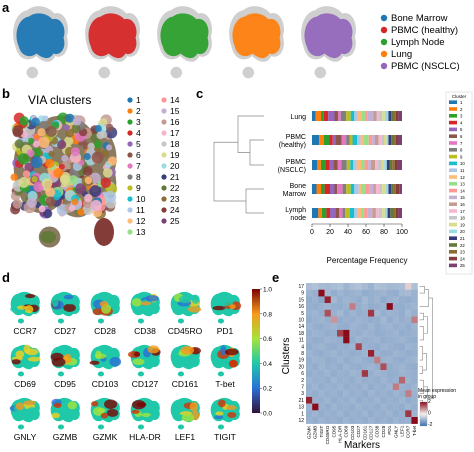 The width and height of the screenshot is (474, 452). What do you see at coordinates (365, 380) in the screenshot?
I see `heat-cell-2-CD161` at bounding box center [365, 380].